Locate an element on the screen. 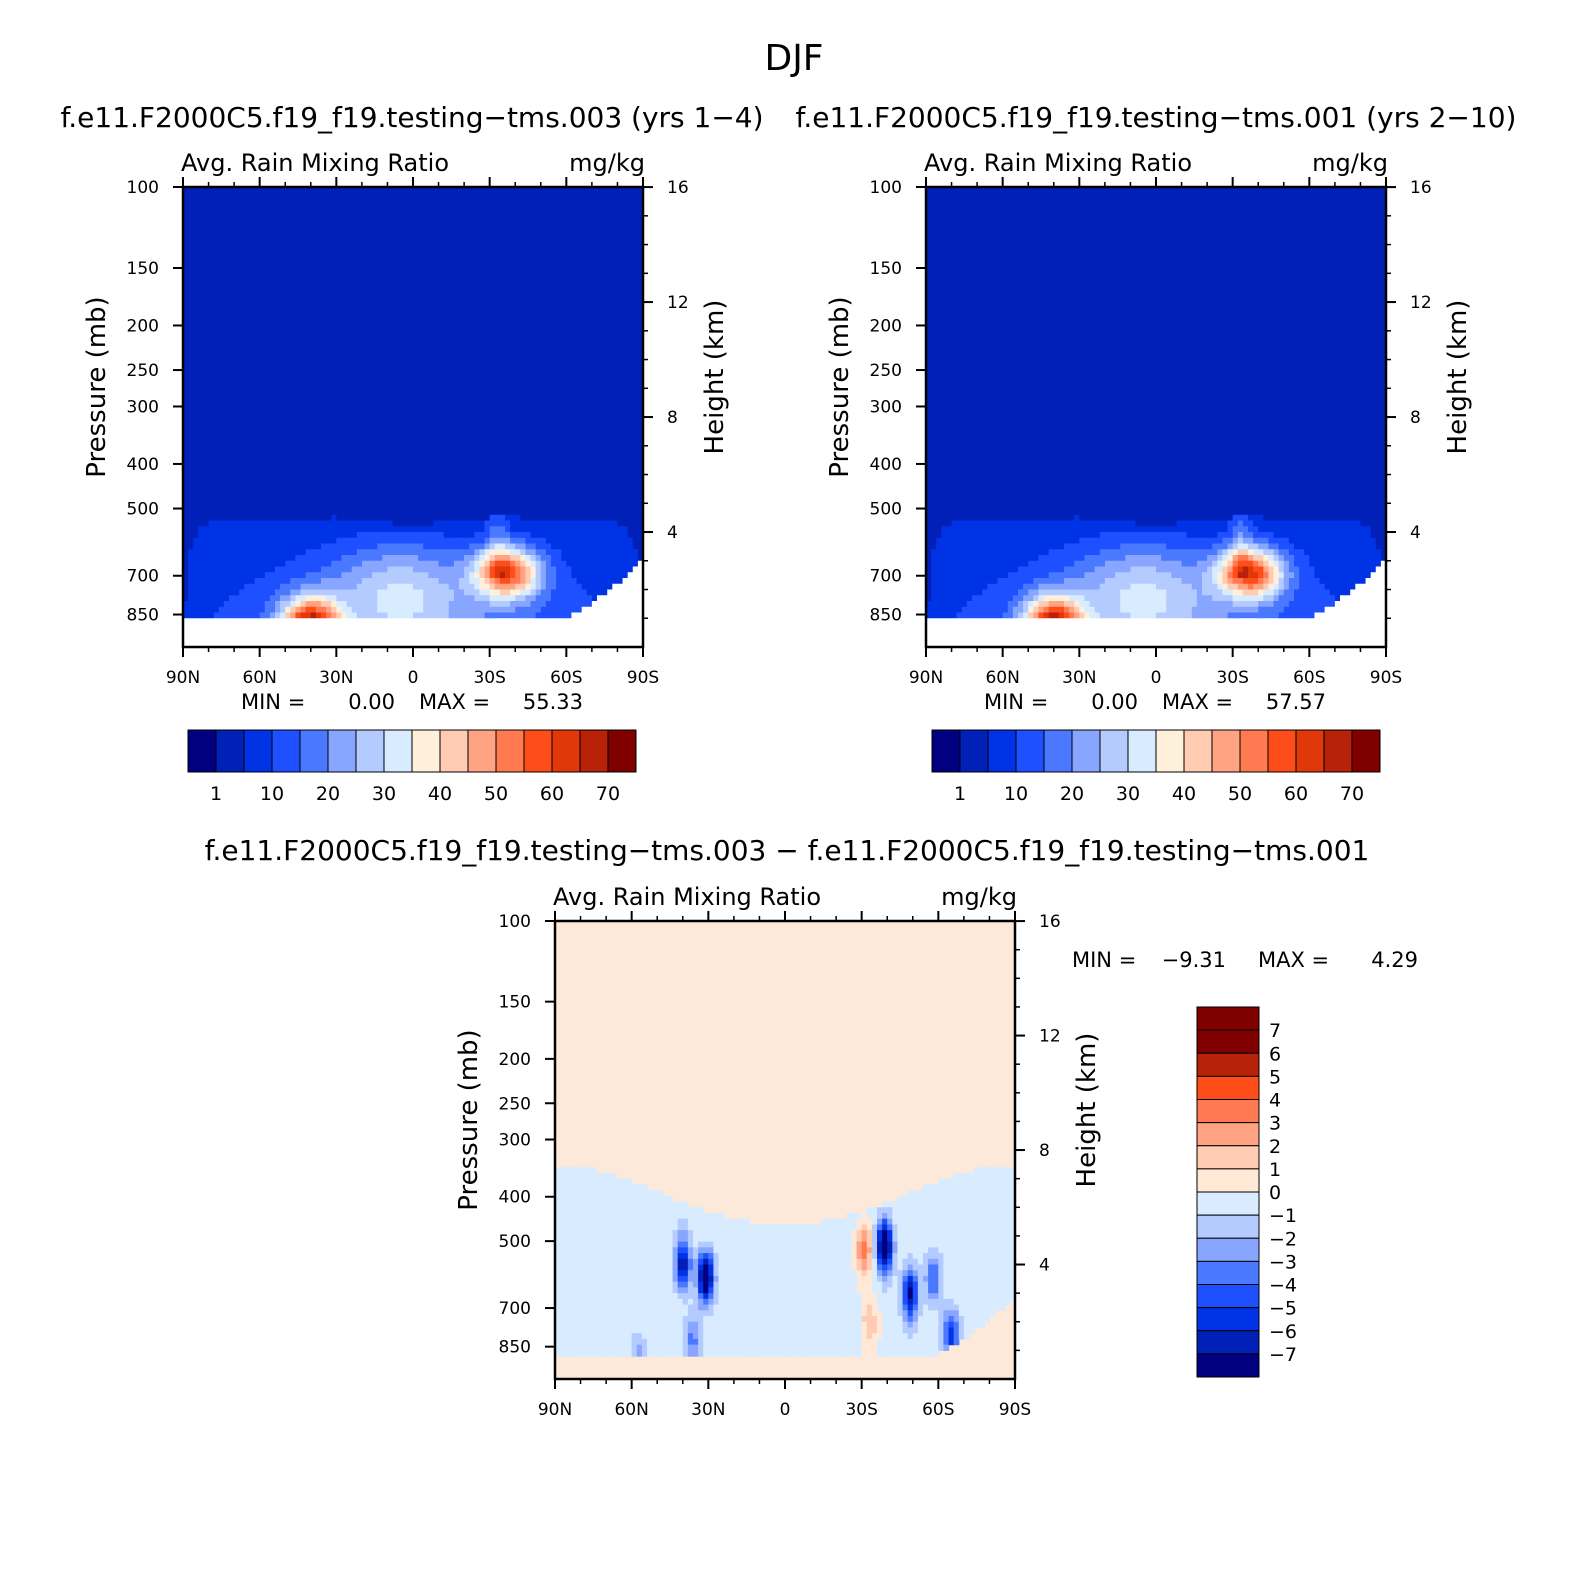 The image size is (1589, 1592). max-value: 55.33 is located at coordinates (553, 702).